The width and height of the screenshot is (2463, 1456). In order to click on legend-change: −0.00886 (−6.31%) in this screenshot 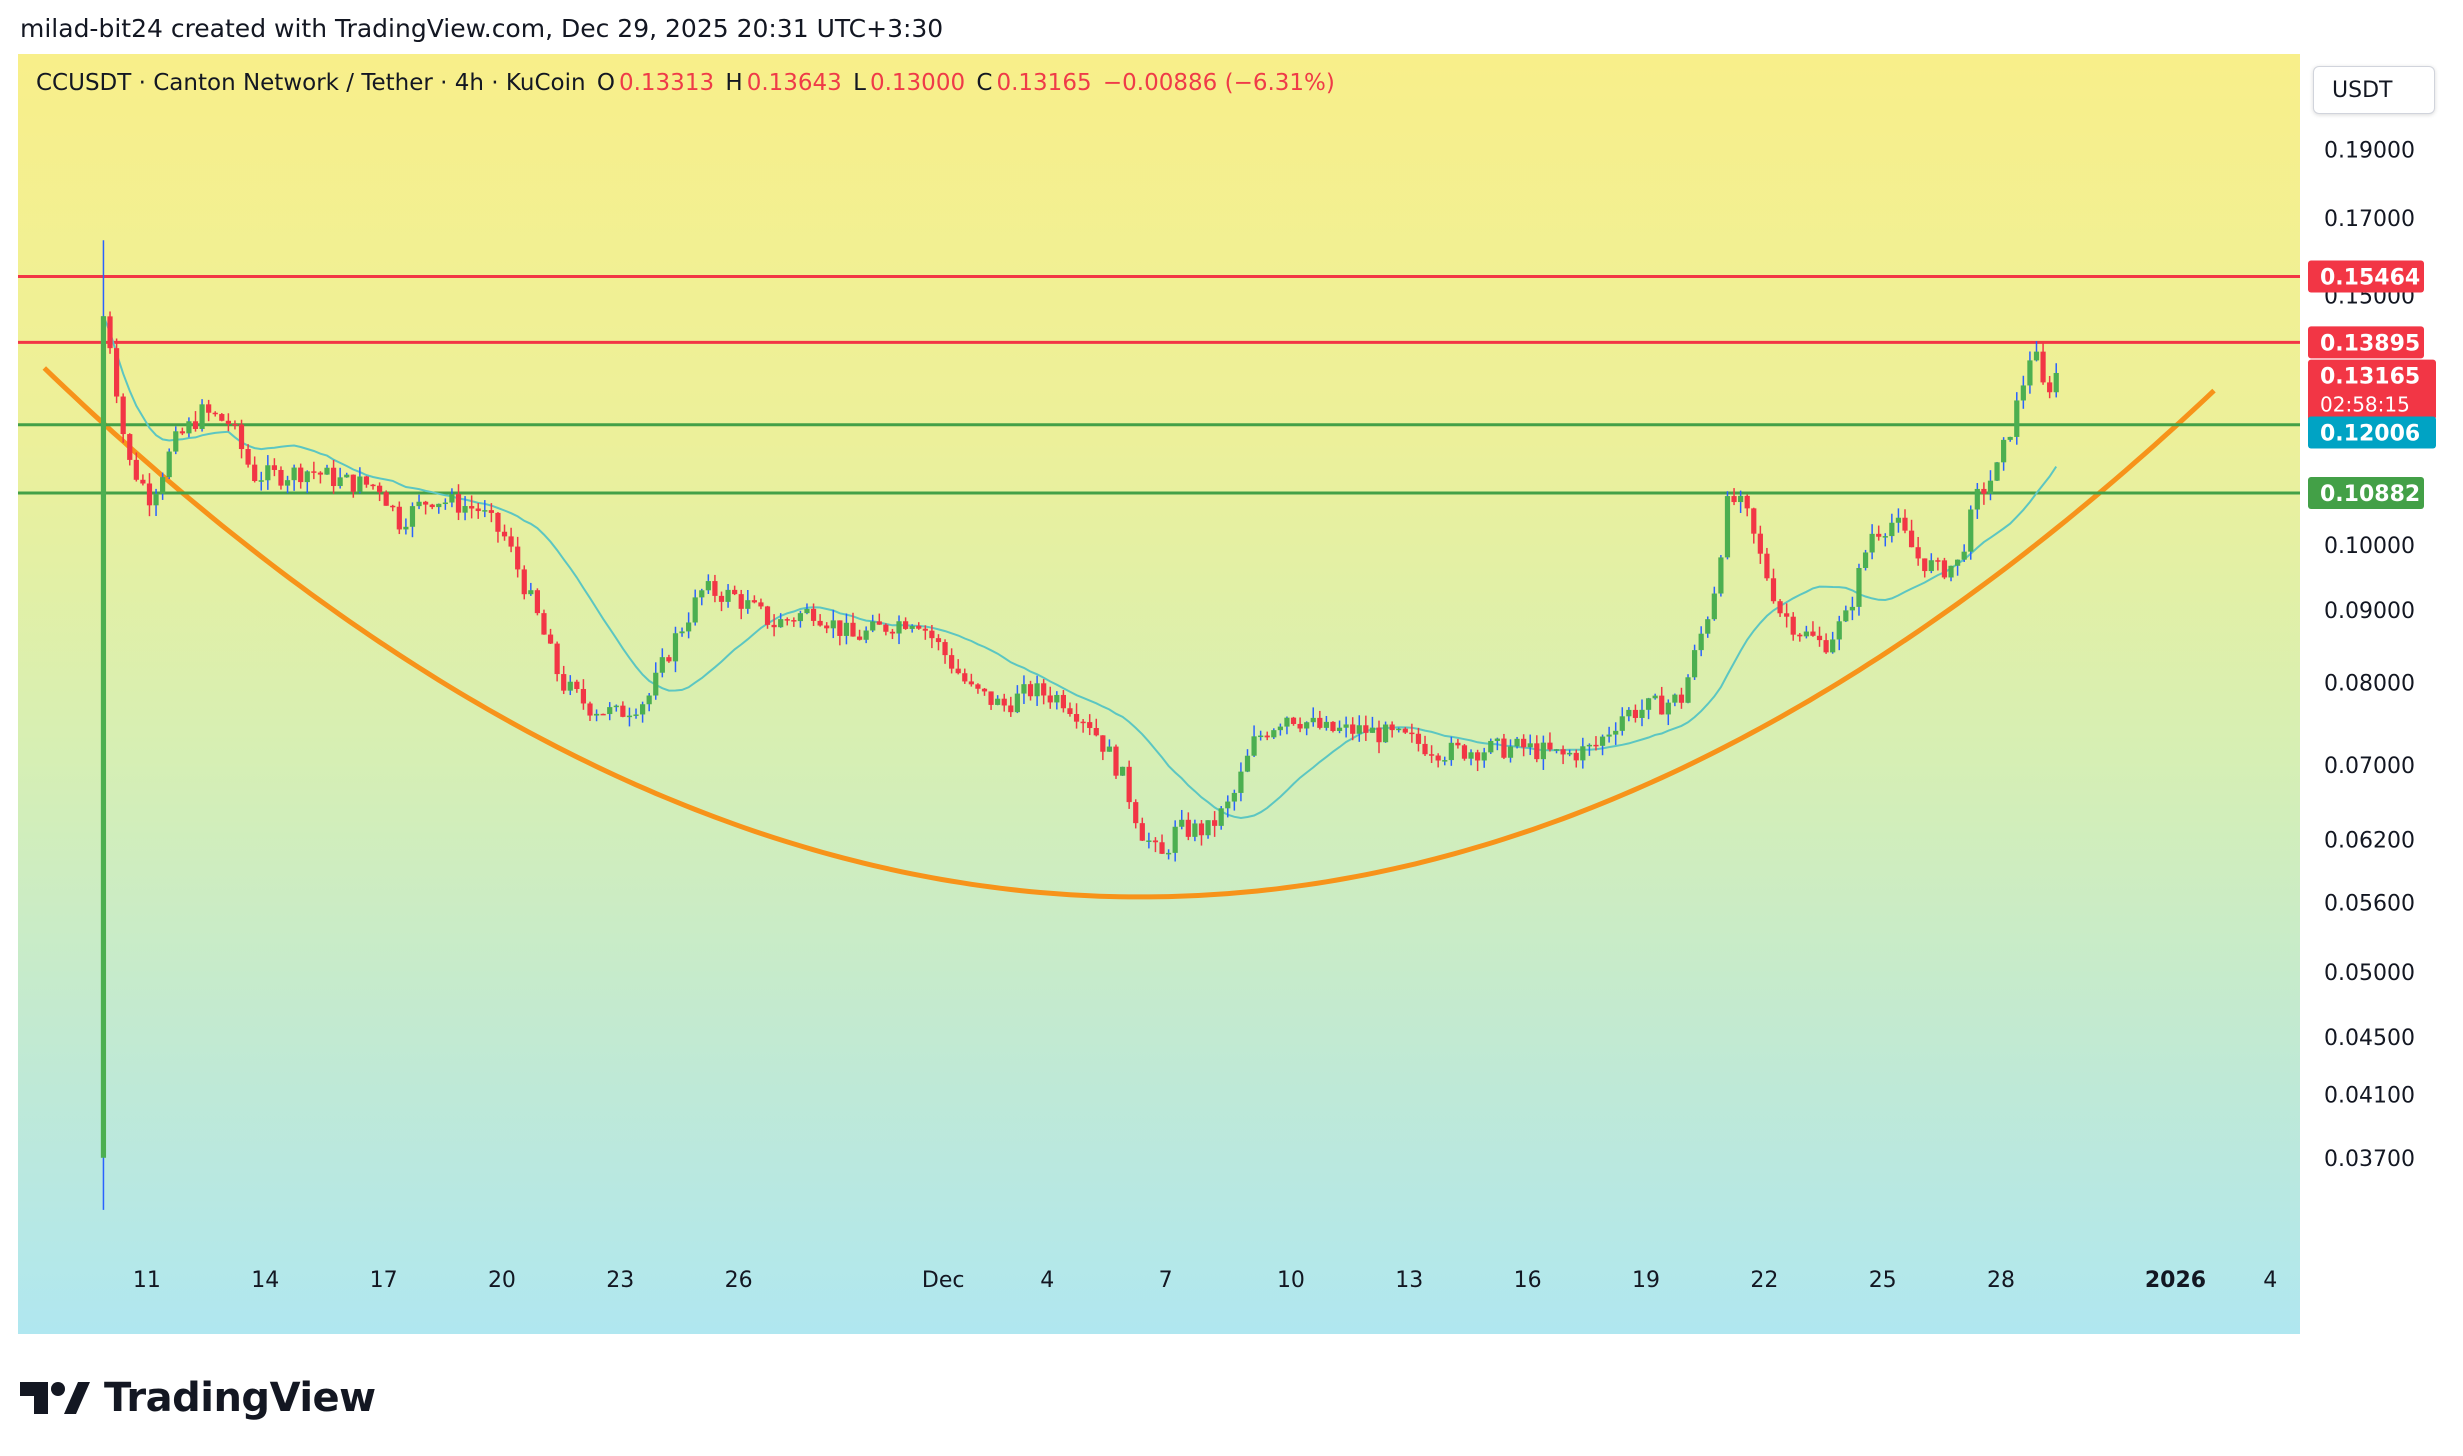, I will do `click(1218, 83)`.